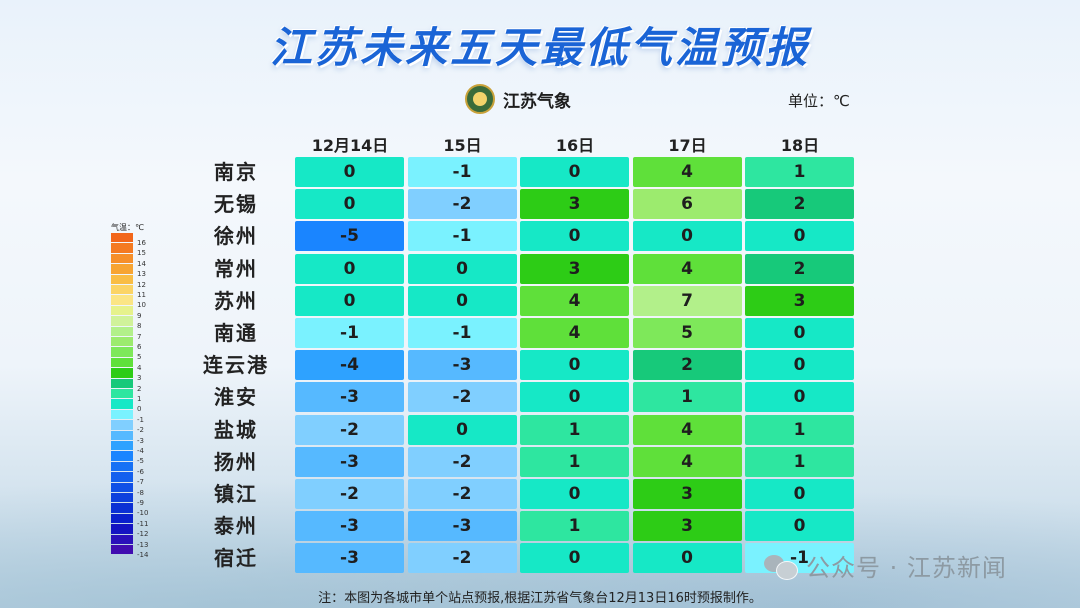 This screenshot has width=1080, height=608. I want to click on legend-label: -8, so click(140, 492).